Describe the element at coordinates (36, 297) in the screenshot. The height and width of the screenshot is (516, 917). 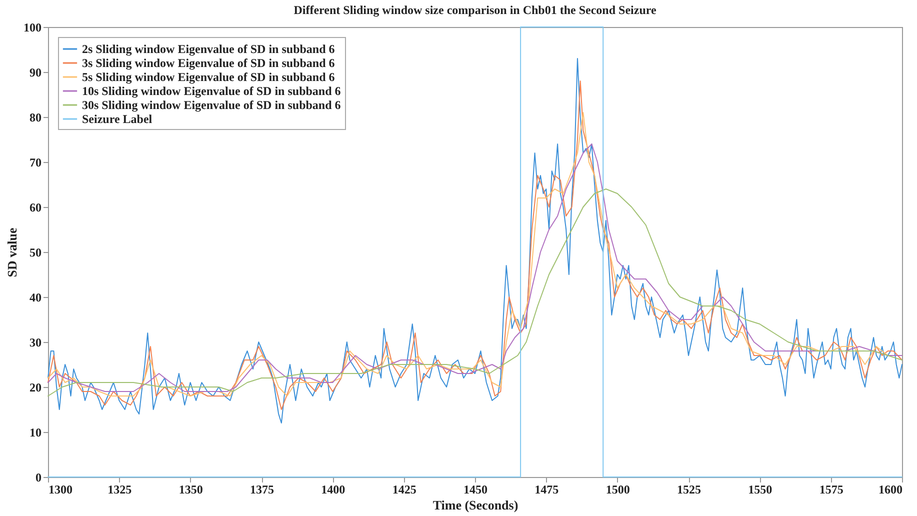
I see `y-tick-label: 40` at that location.